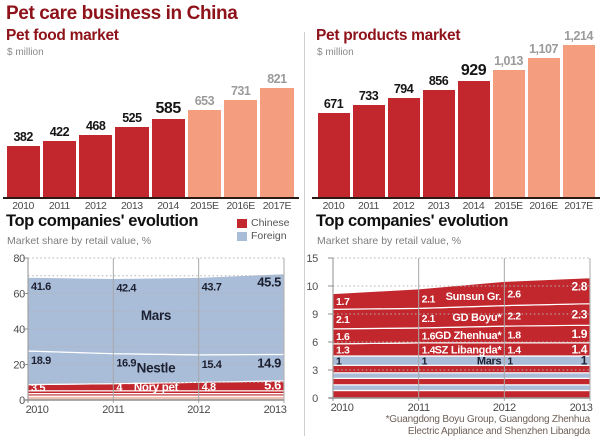 The image size is (600, 444). Describe the element at coordinates (212, 365) in the screenshot. I see `band-value-label: 15.4` at that location.